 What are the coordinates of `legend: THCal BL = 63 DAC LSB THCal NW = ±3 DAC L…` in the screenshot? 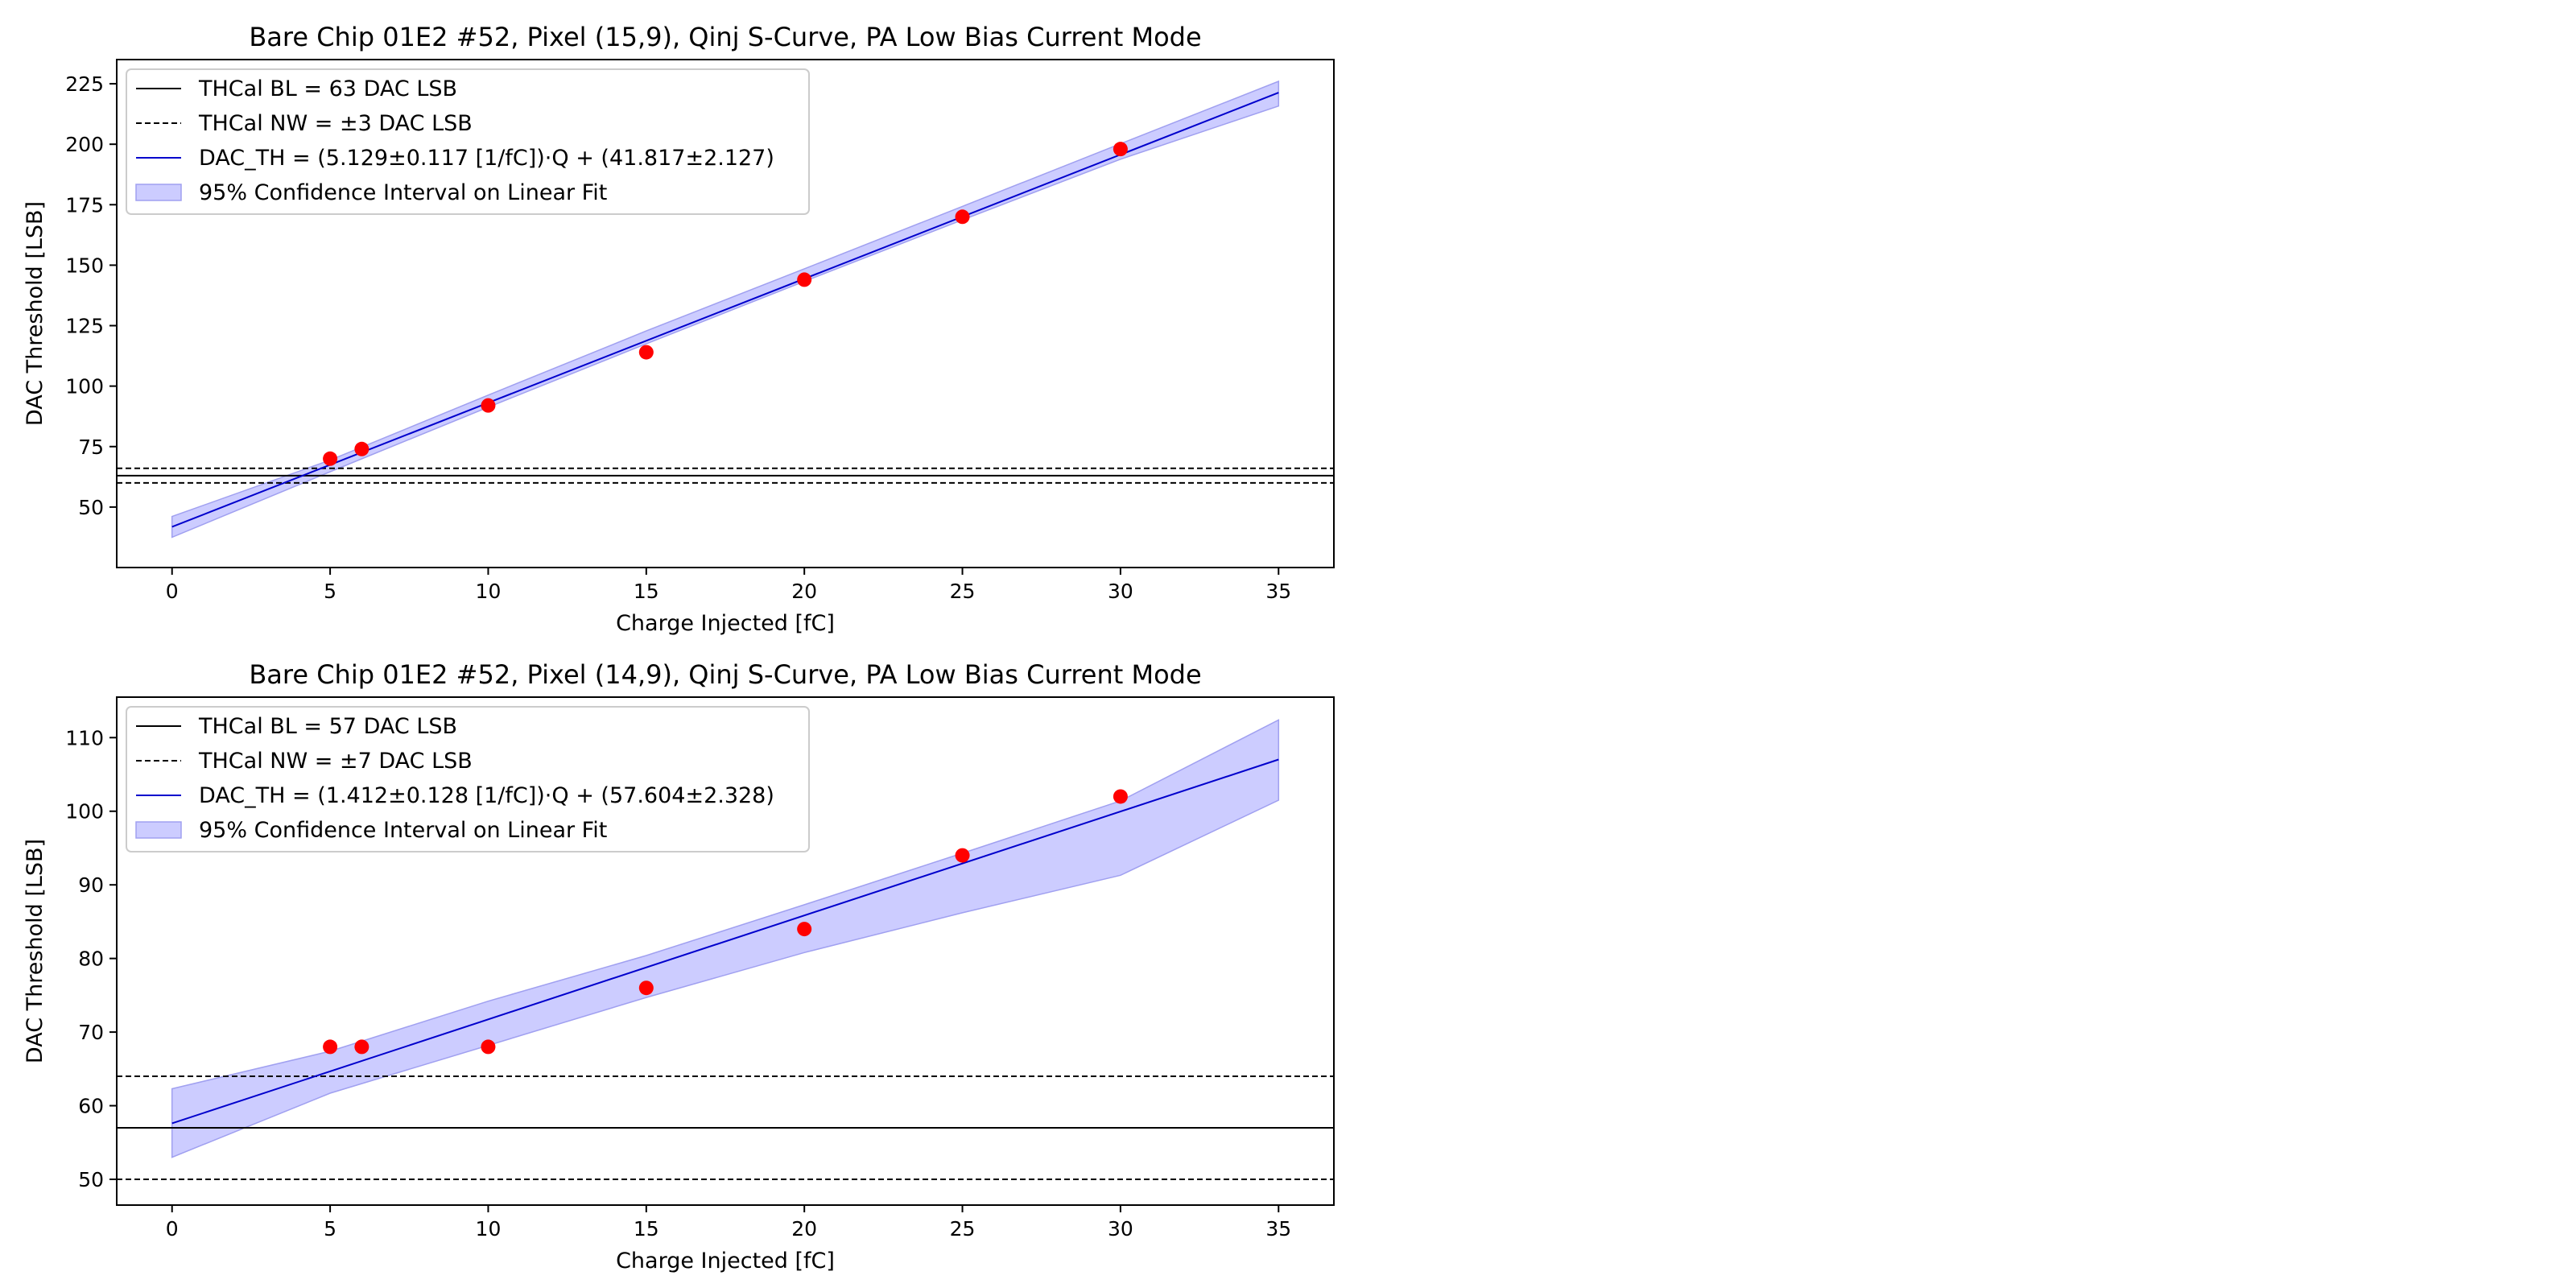 It's located at (468, 141).